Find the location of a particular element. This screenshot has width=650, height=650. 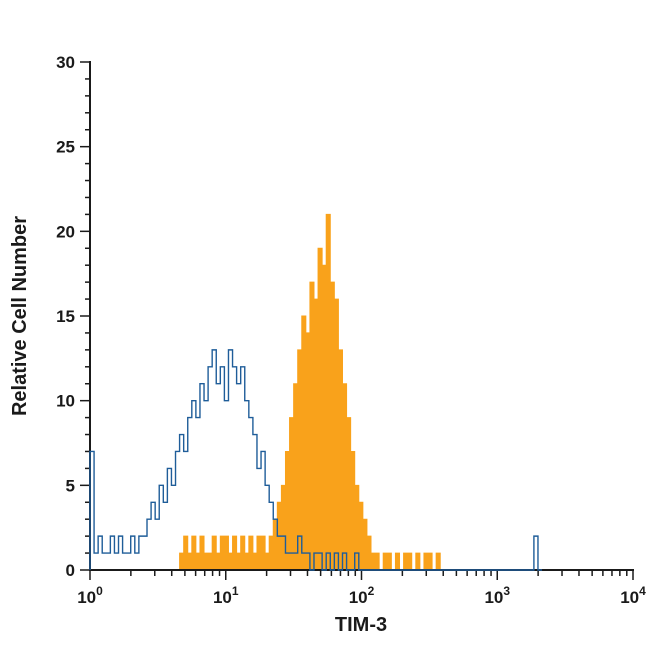

y-tick-label: 20 is located at coordinates (65, 231).